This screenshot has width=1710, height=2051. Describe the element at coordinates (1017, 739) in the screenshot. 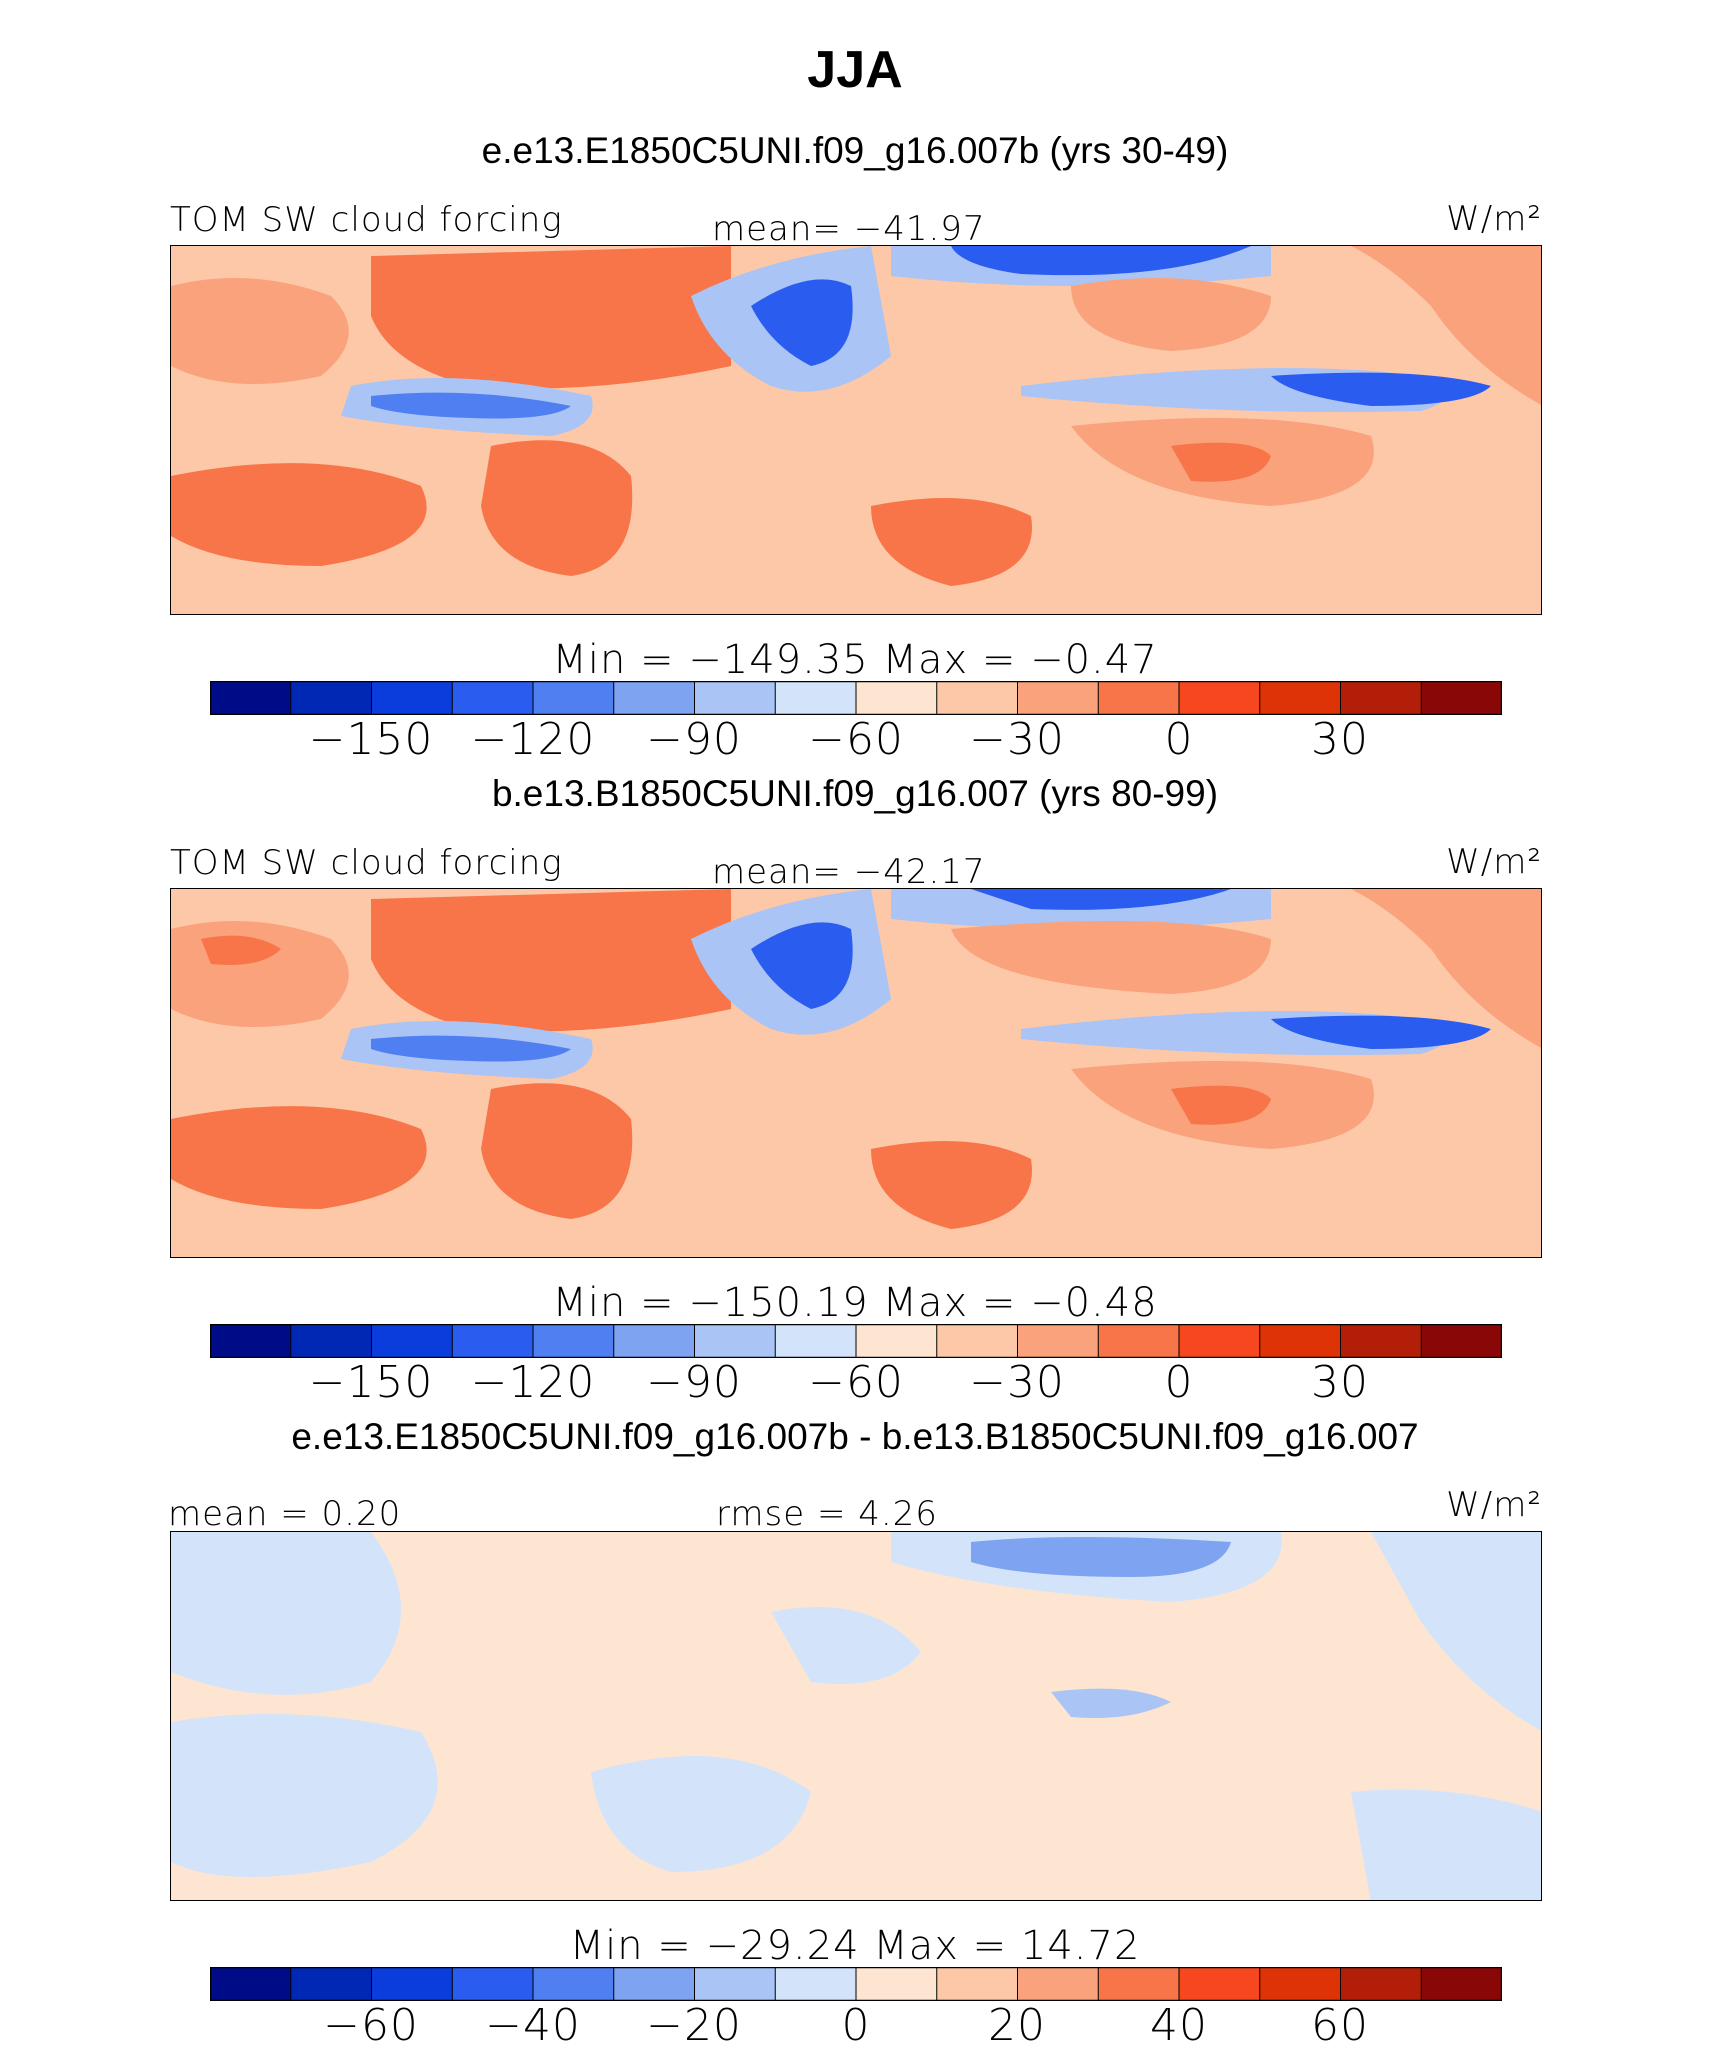

I see `panel1-colorbar-tick: −30` at that location.